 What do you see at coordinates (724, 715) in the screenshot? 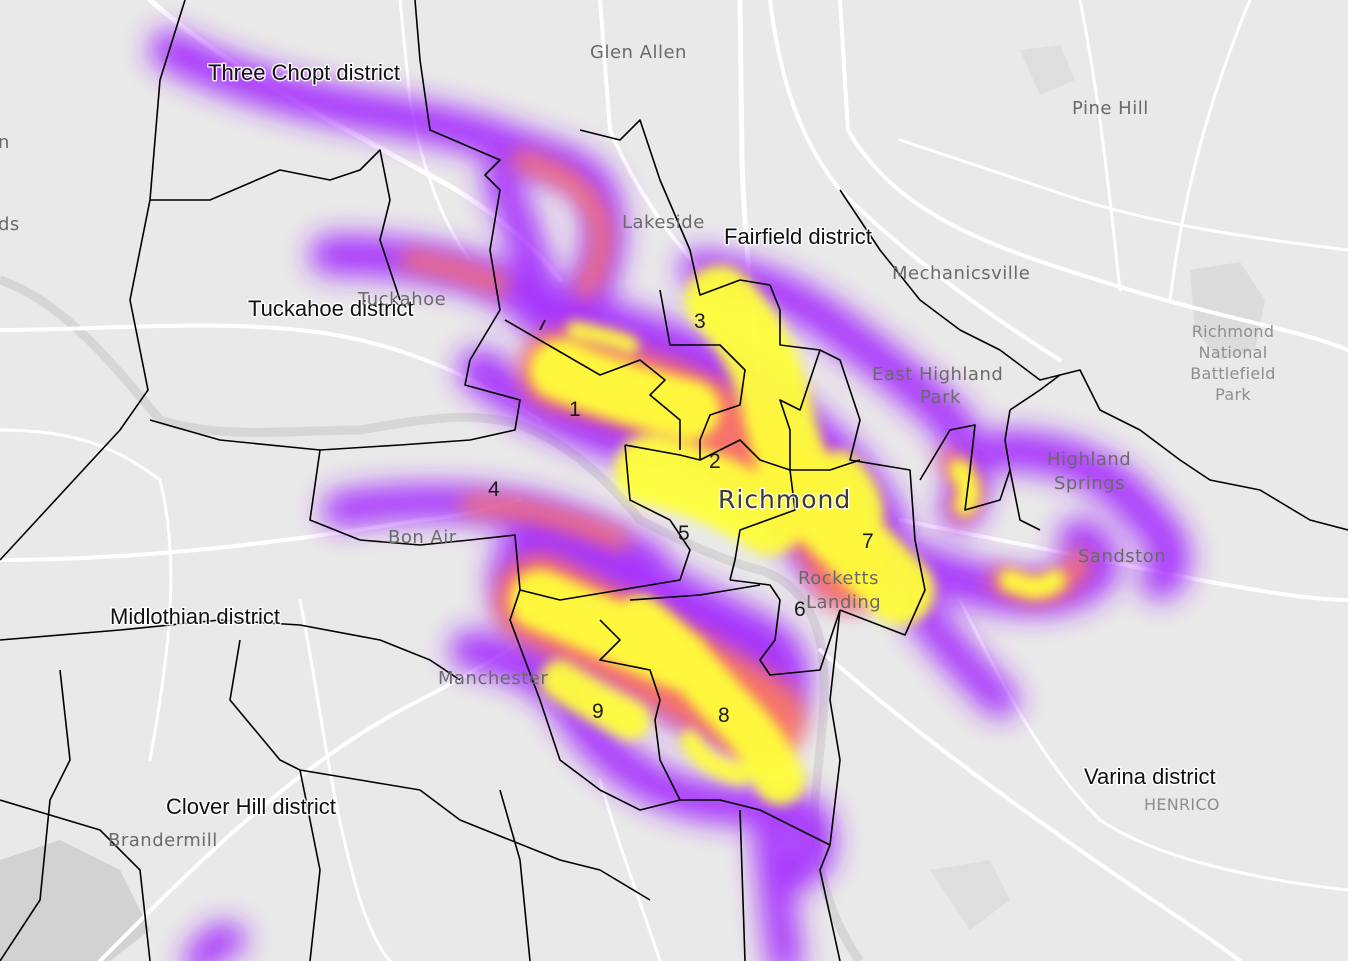
I see `council-district-8: 8` at bounding box center [724, 715].